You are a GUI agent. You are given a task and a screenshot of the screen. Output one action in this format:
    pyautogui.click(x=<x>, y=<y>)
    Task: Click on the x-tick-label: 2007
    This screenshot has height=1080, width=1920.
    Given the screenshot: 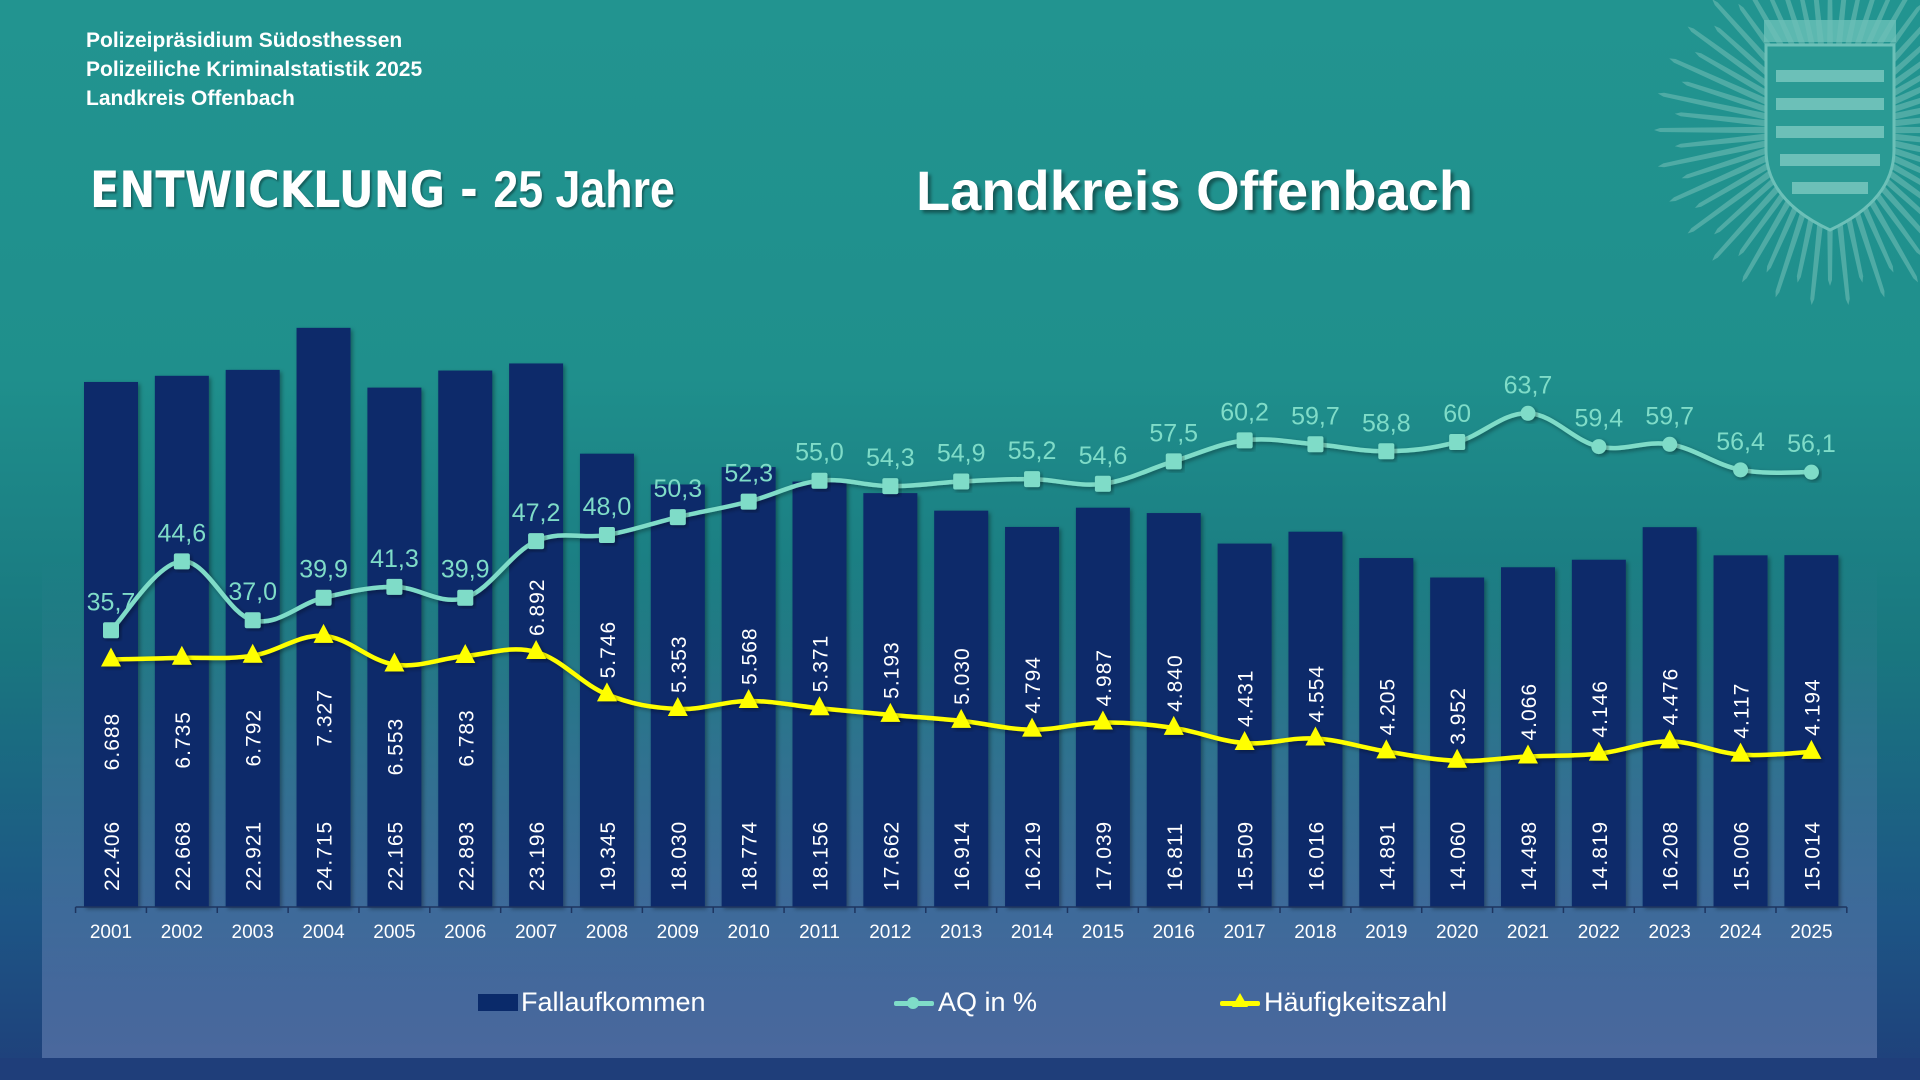 What is the action you would take?
    pyautogui.click(x=536, y=932)
    